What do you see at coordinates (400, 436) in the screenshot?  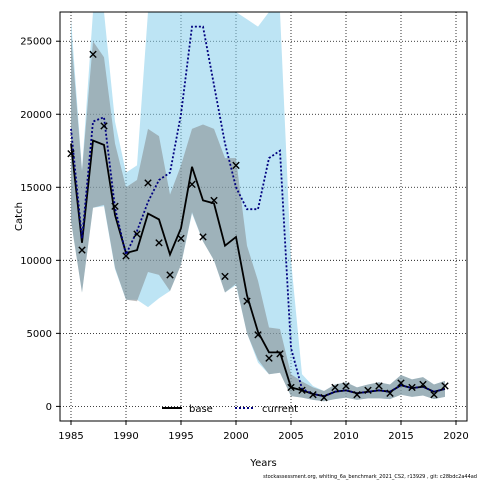 I see `x-tick-label: 2015` at bounding box center [400, 436].